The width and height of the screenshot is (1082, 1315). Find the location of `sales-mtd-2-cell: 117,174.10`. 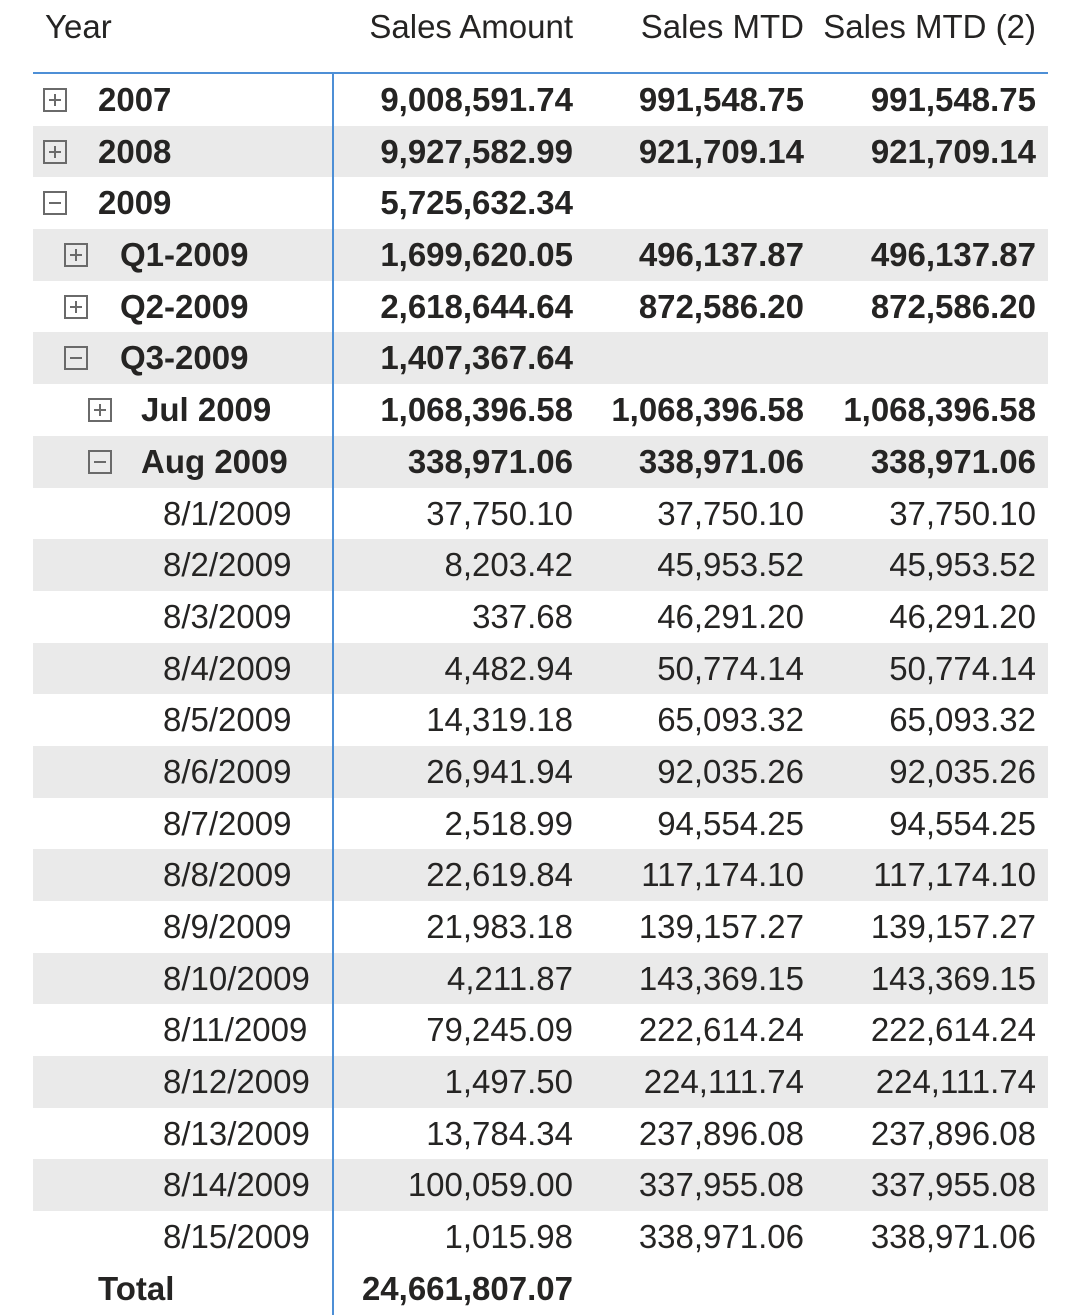

sales-mtd-2-cell: 117,174.10 is located at coordinates (954, 875).